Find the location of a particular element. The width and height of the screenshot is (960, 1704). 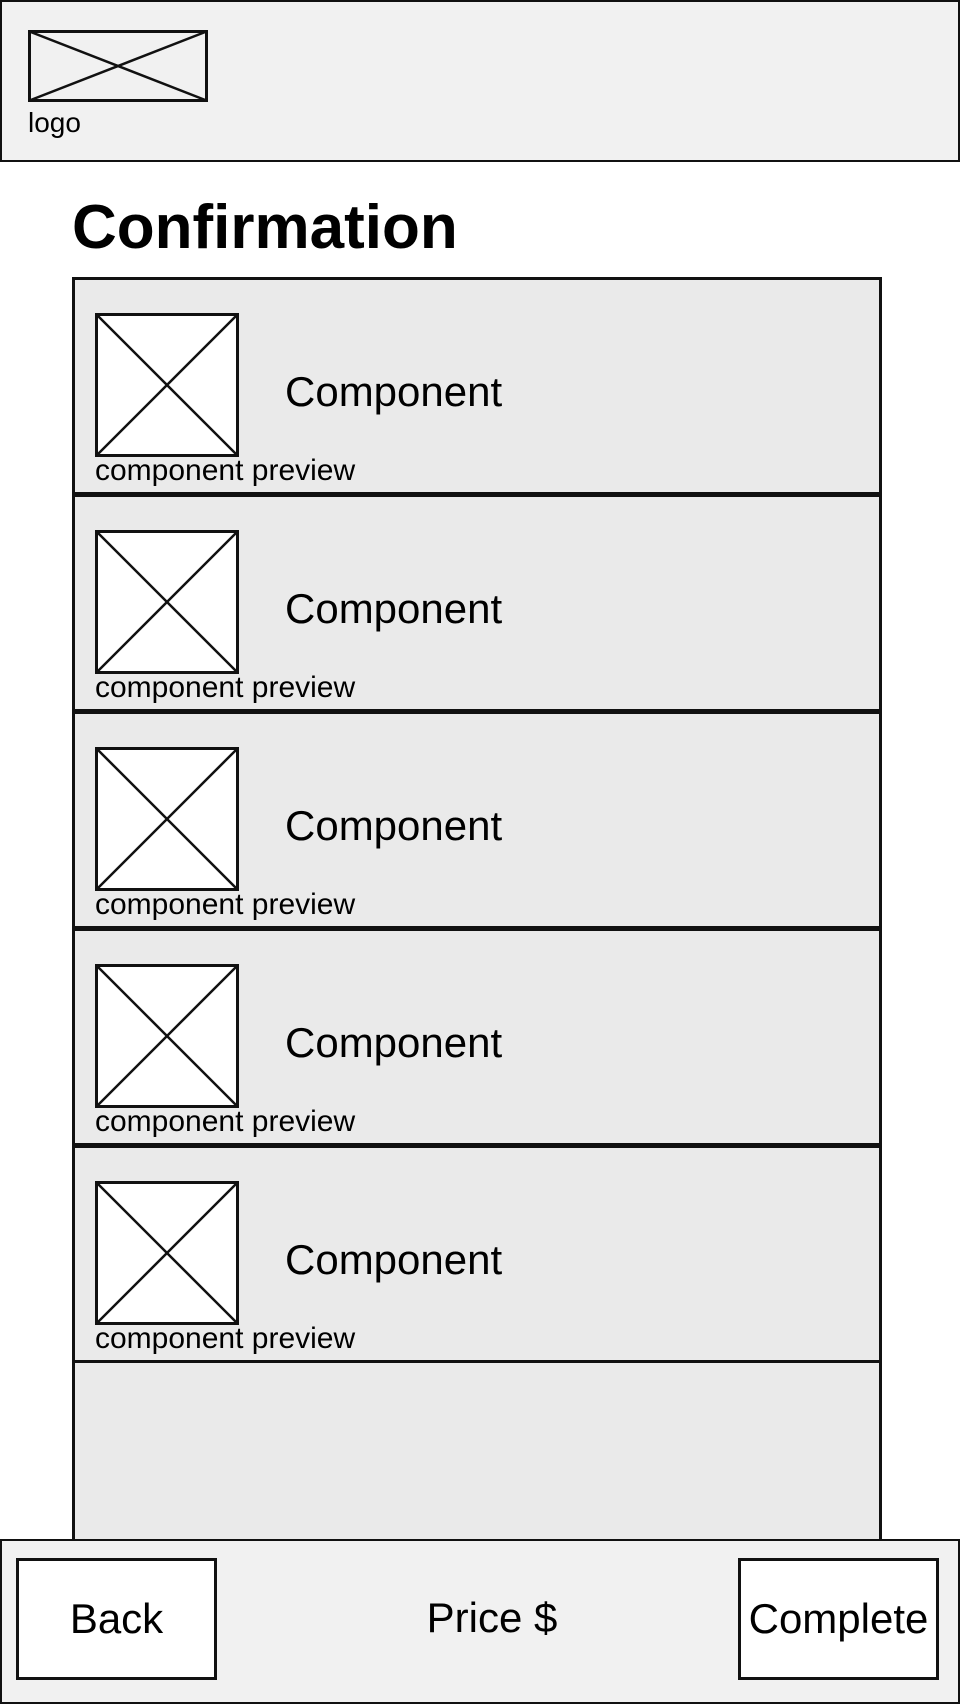

price-label: Price $ is located at coordinates (492, 1617).